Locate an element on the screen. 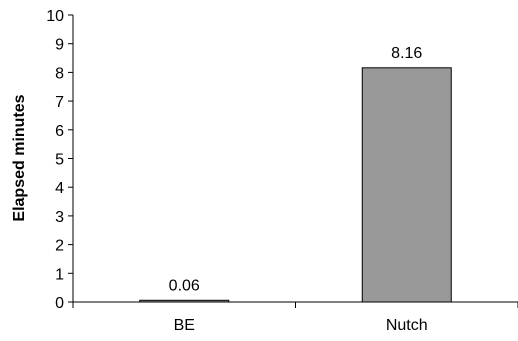 The height and width of the screenshot is (341, 518). y-tick-label: 2 is located at coordinates (59, 246).